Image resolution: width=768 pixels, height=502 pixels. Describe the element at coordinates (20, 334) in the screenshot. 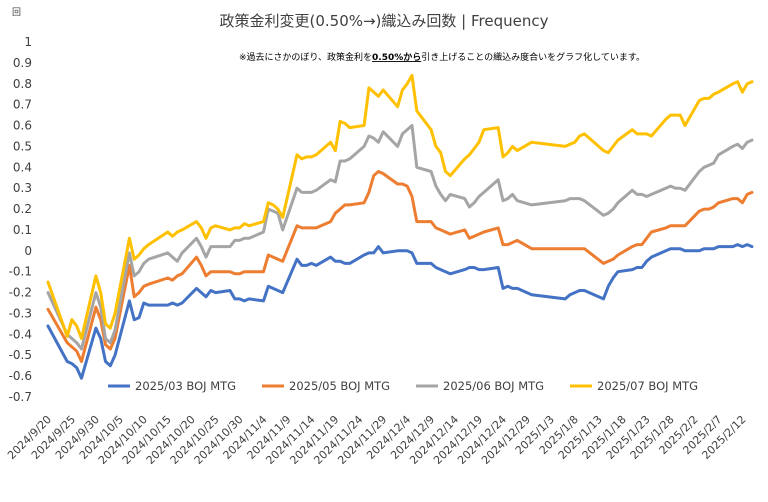

I see `y-tick-label: -0.4` at that location.